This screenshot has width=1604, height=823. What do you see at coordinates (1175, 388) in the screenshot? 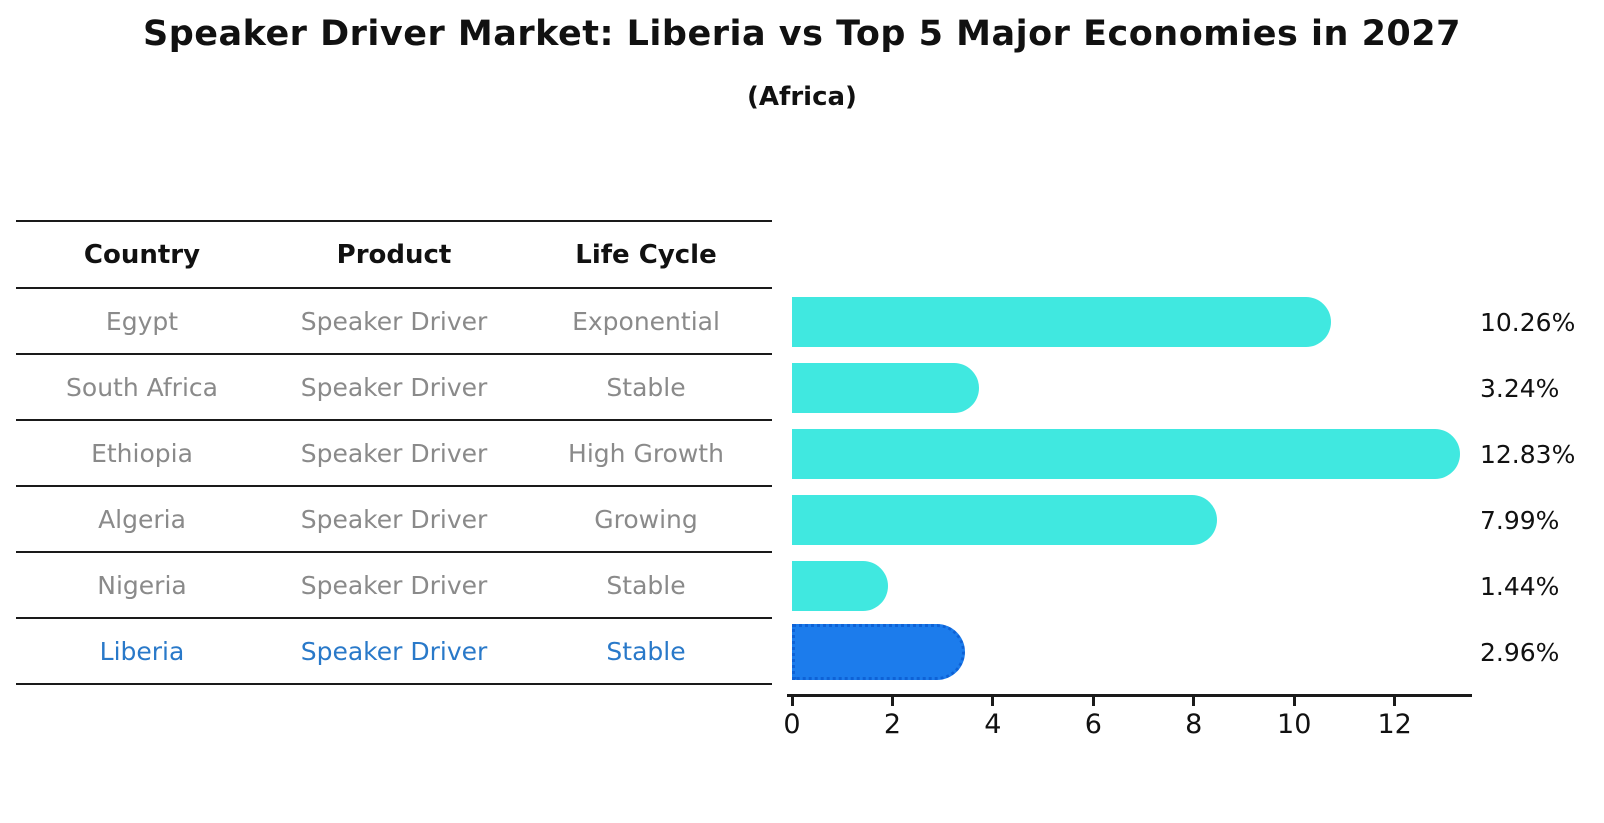
I see `bar-row-south-africa: 3.24%` at bounding box center [1175, 388].